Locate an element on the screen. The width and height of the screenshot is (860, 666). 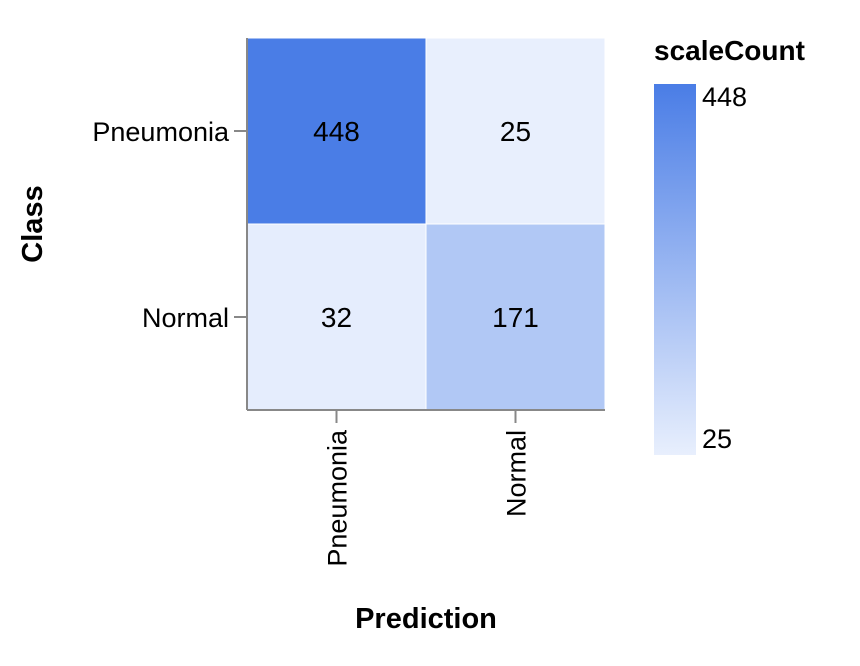
x-tick-label: Pneumonia is located at coordinates (338, 498).